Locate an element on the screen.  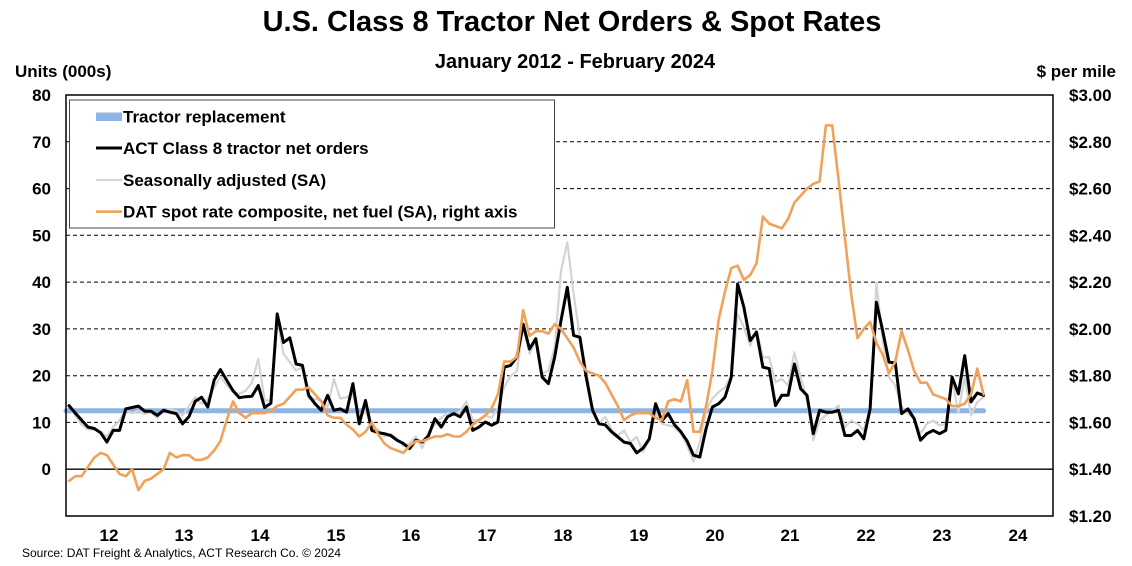
y-left-tick-label: 30 is located at coordinates (41, 329).